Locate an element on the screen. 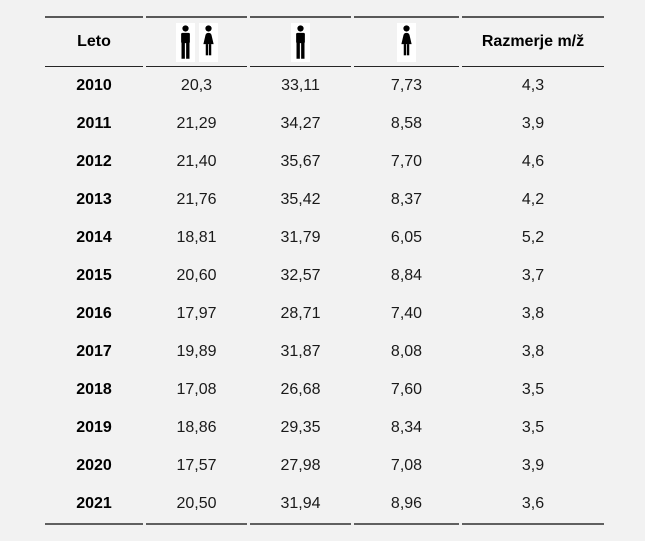  total-cell: 17,08 is located at coordinates (196, 389).